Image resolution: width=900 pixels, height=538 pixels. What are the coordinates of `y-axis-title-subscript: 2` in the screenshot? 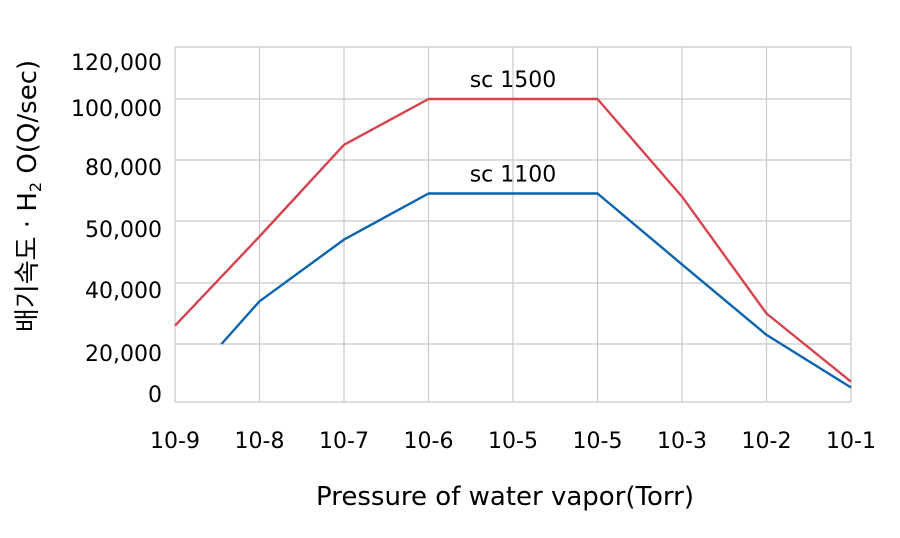 It's located at (35, 187).